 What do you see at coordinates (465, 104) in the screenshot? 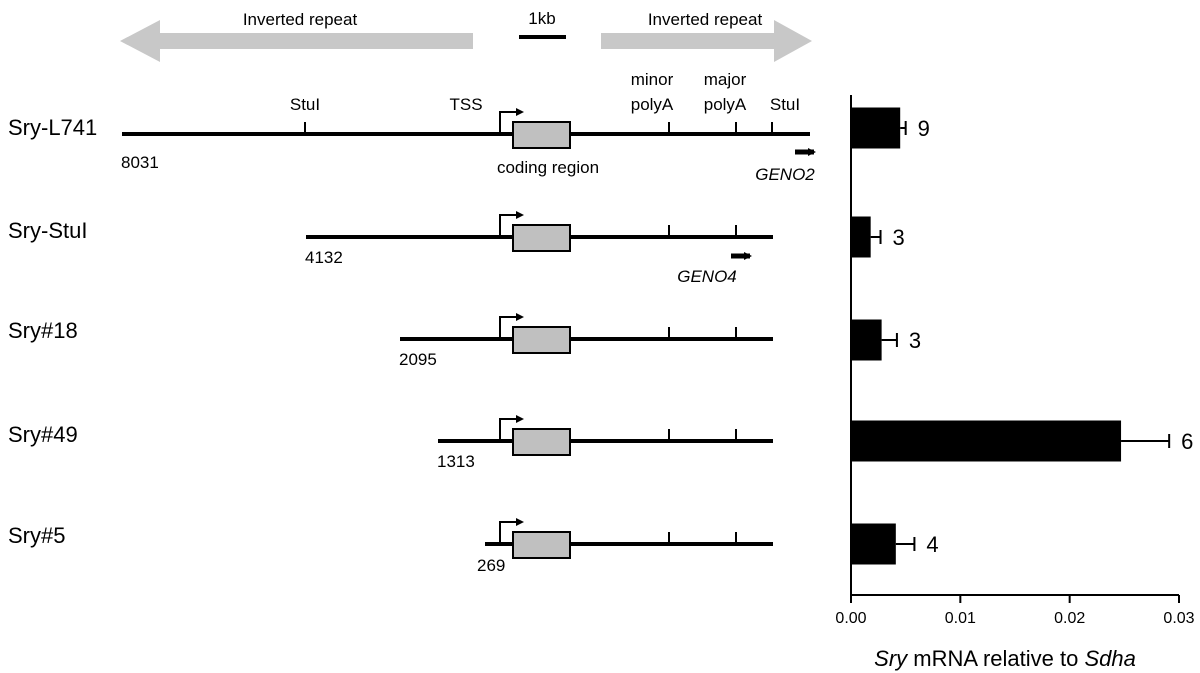
I see `tss-label: TSS` at bounding box center [465, 104].